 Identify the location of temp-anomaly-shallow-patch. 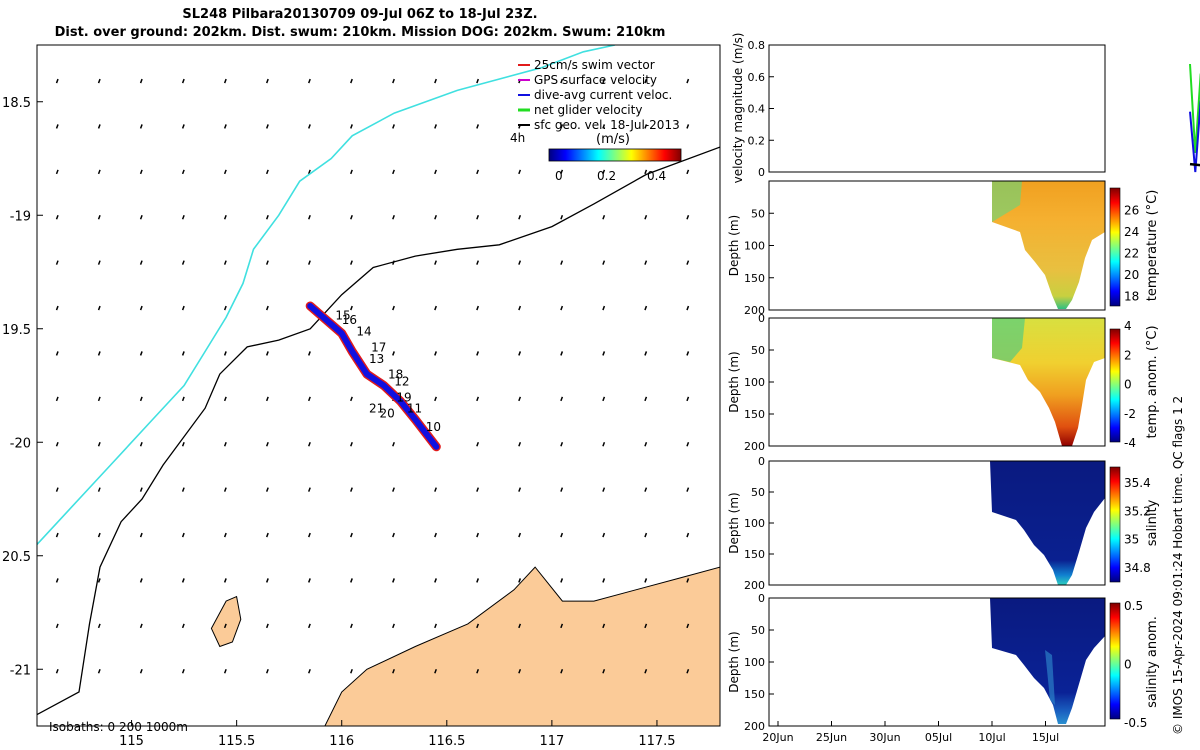
(1008, 340).